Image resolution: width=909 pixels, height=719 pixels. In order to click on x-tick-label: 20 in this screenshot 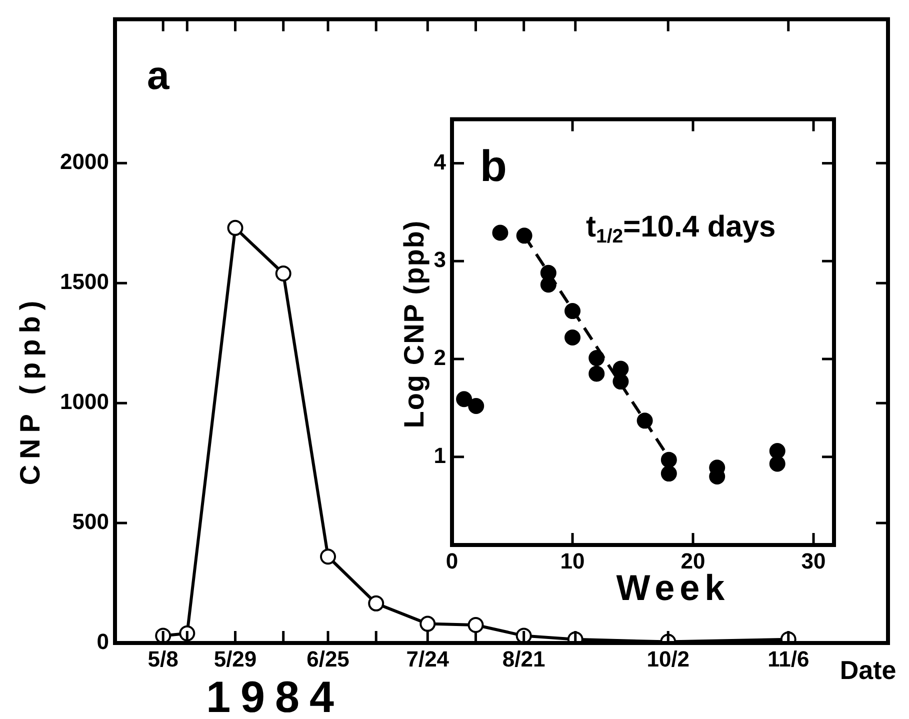, I will do `click(693, 561)`.